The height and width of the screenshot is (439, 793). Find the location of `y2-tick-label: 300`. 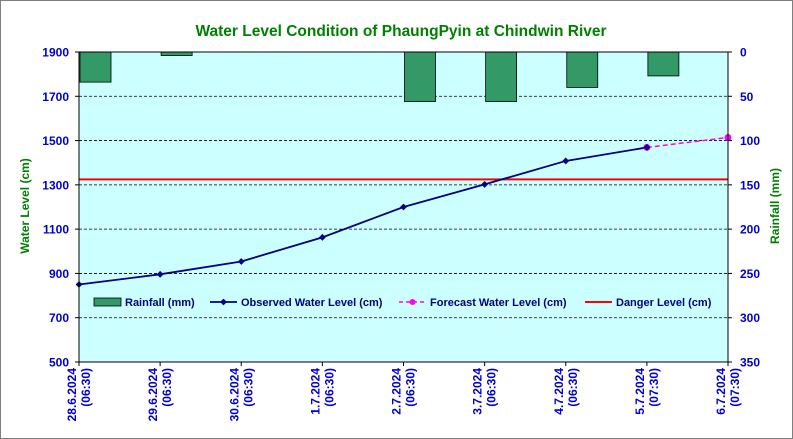

y2-tick-label: 300 is located at coordinates (750, 318).